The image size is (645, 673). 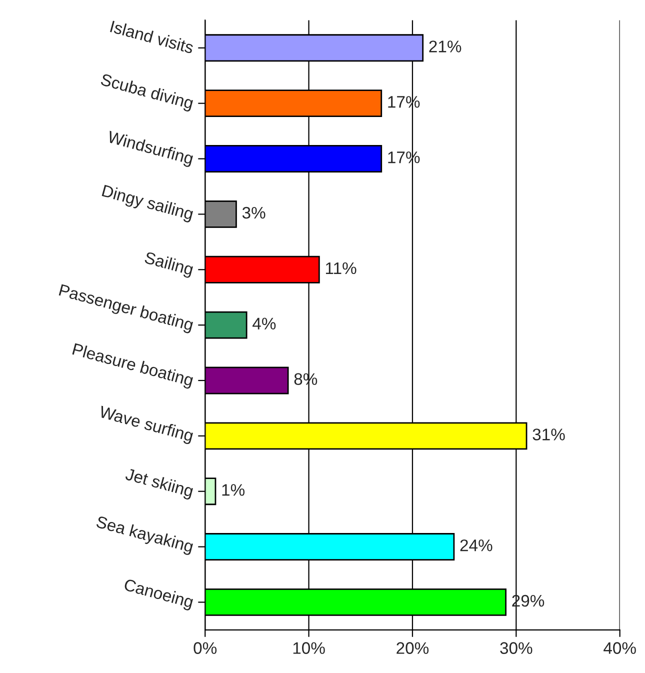 I want to click on y-tick-label: Island visits, so click(x=152, y=37).